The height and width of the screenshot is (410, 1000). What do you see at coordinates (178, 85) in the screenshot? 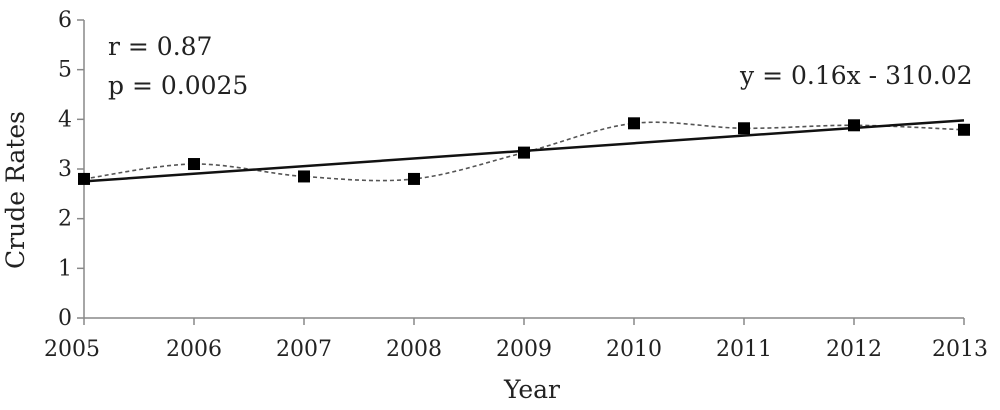
I see `p-annotation: p = 0.0025` at bounding box center [178, 85].